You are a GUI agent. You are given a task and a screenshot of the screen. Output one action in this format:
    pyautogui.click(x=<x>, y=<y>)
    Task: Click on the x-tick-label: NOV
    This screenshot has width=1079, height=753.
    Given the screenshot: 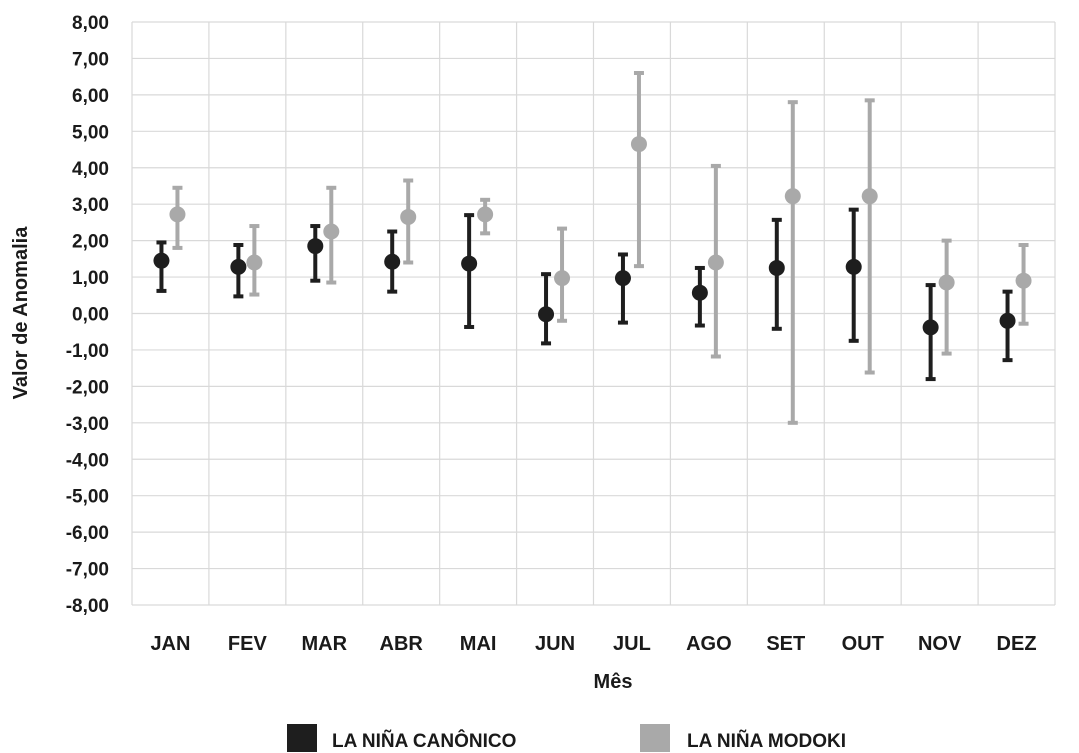 What is the action you would take?
    pyautogui.click(x=940, y=644)
    